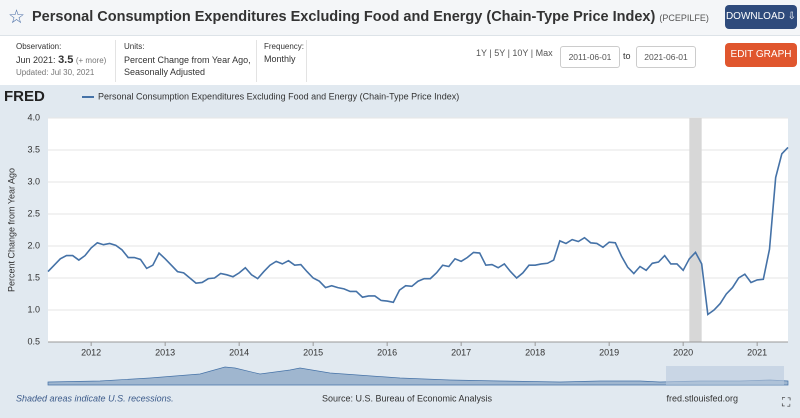 This screenshot has height=418, width=800. Describe the element at coordinates (284, 46) in the screenshot. I see `frequency-label: Frequency:` at that location.